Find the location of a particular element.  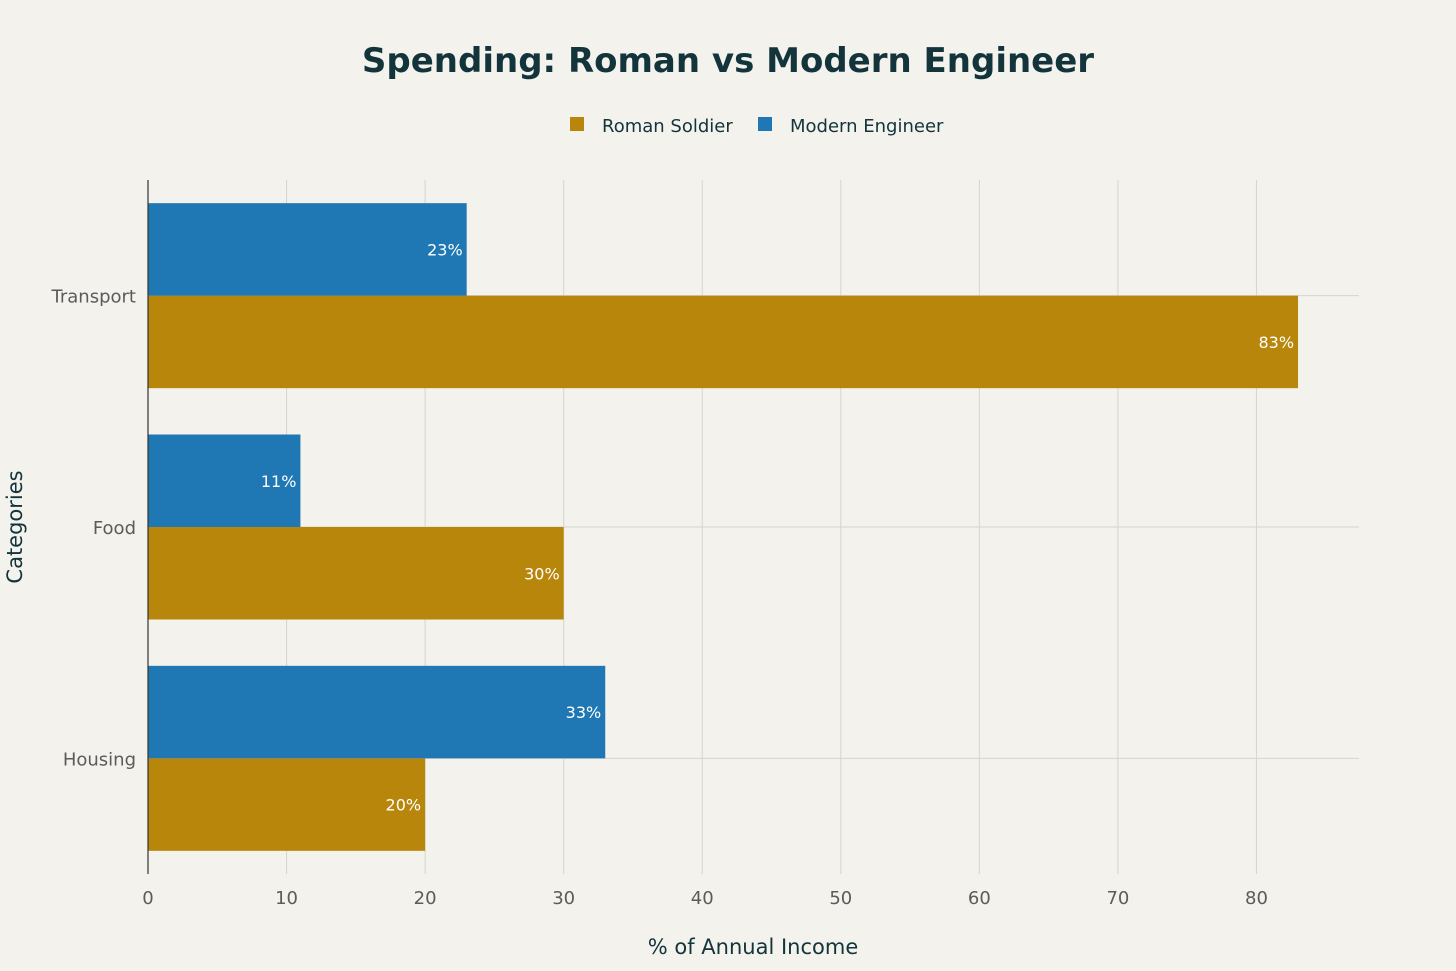

legend-label-modern-engineer: Modern Engineer is located at coordinates (867, 126).